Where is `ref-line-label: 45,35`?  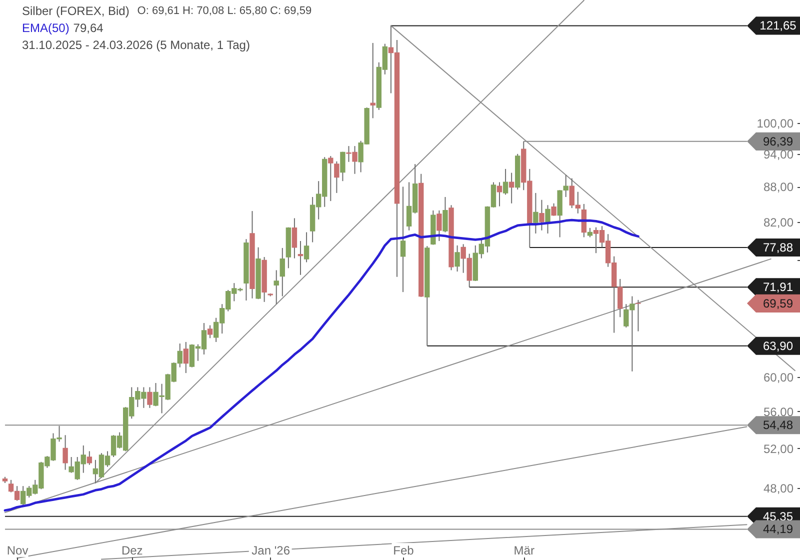 ref-line-label: 45,35 is located at coordinates (778, 516).